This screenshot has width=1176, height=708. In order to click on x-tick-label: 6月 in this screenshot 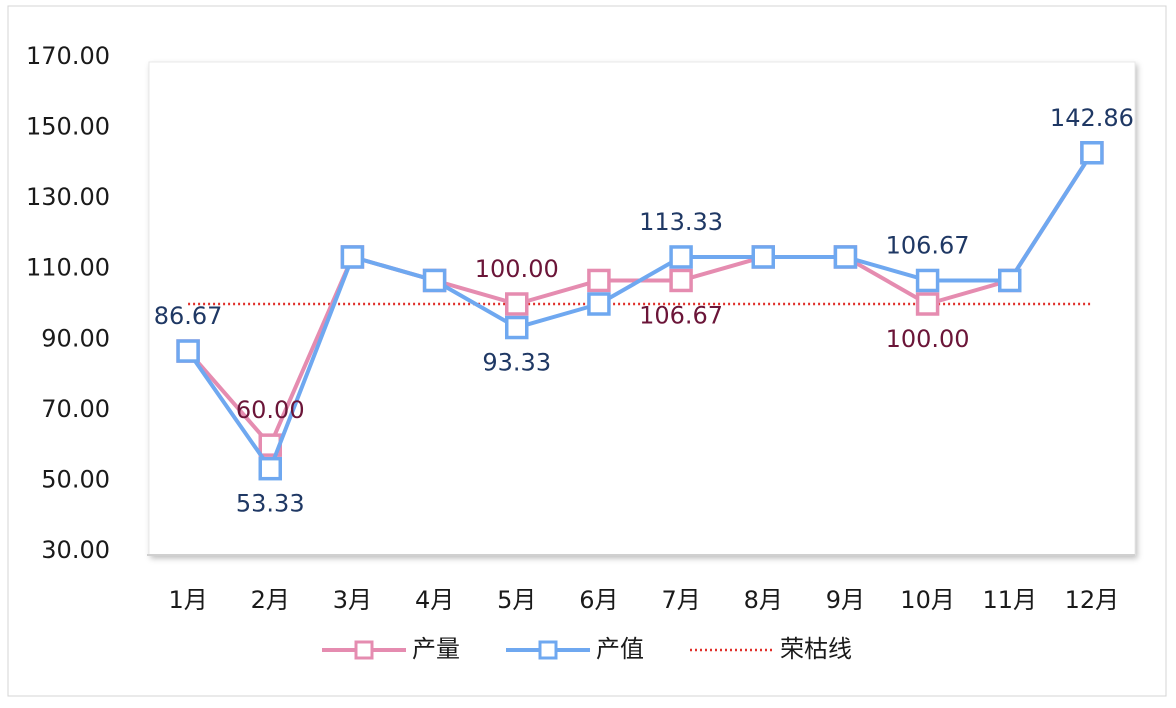, I will do `click(598, 600)`.